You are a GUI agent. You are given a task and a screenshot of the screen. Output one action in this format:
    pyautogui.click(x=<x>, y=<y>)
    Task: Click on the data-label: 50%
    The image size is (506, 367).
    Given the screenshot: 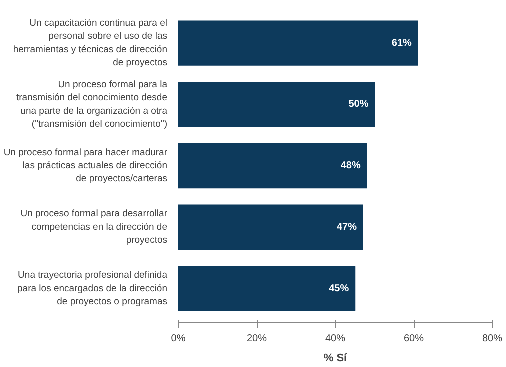 What is the action you would take?
    pyautogui.click(x=358, y=104)
    